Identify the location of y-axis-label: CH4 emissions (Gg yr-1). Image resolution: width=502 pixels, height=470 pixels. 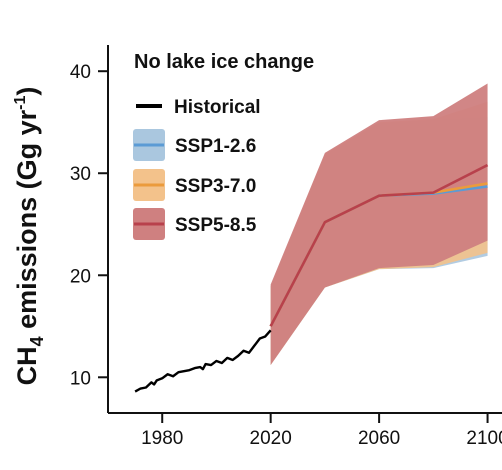
(29, 236).